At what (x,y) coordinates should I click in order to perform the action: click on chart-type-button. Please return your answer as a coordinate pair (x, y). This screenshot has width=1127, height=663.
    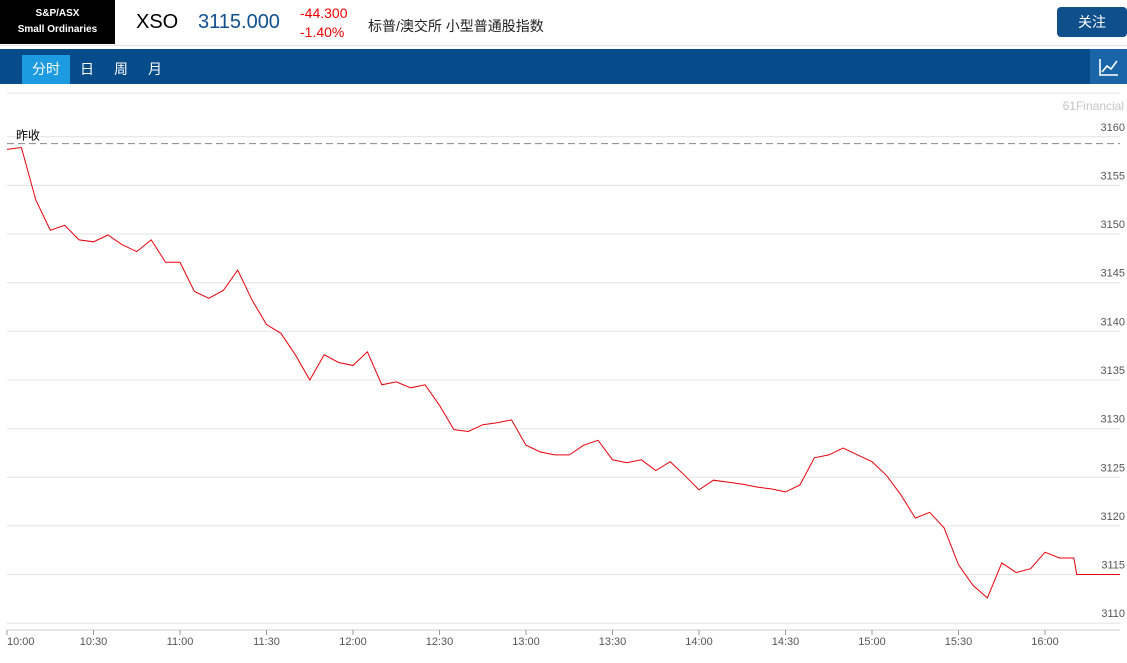
    Looking at the image, I should click on (1108, 66).